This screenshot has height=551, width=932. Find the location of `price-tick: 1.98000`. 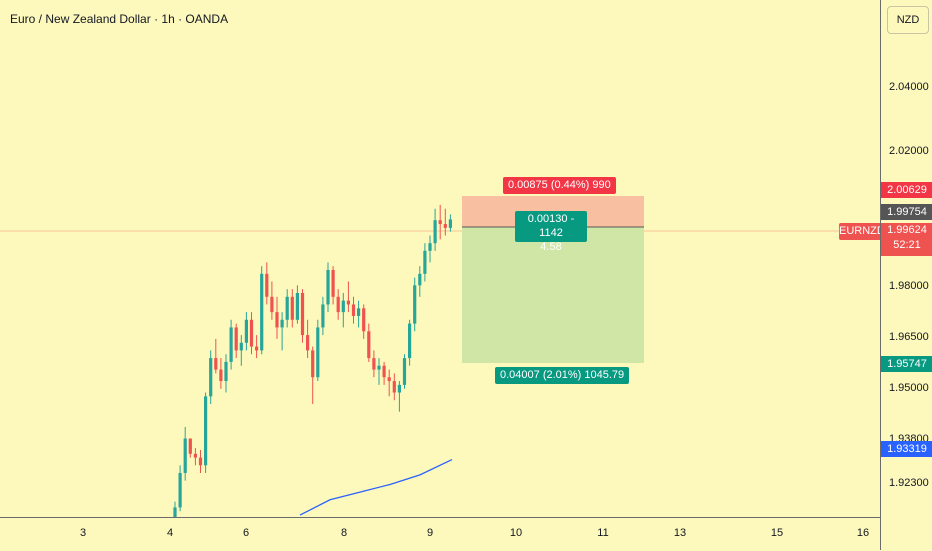

price-tick: 1.98000 is located at coordinates (909, 286).